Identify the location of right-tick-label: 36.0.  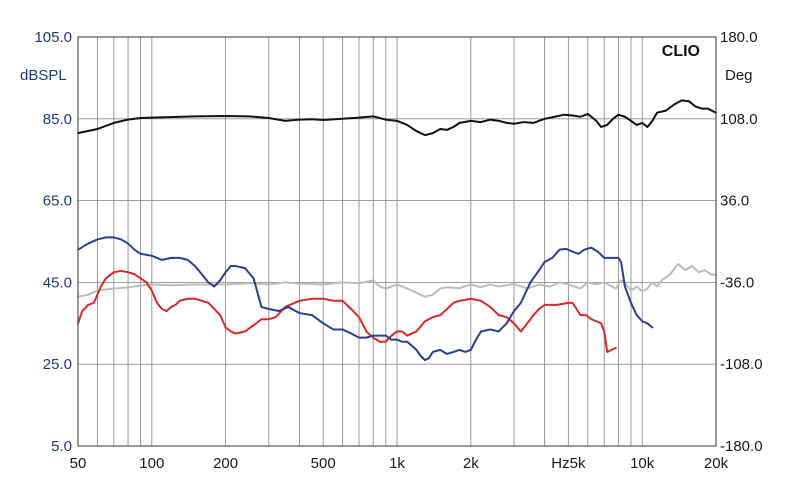
(734, 201).